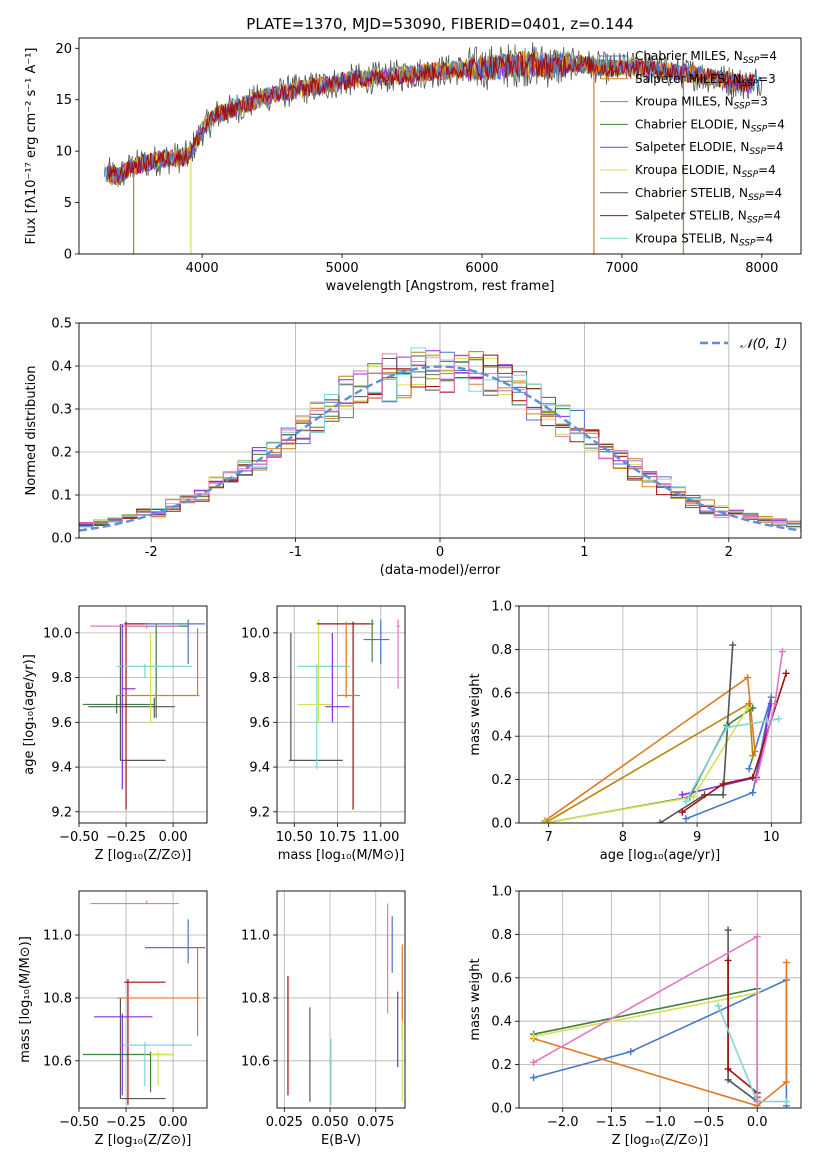  What do you see at coordinates (757, 1122) in the screenshot?
I see `x-tick-label: 0.0` at bounding box center [757, 1122].